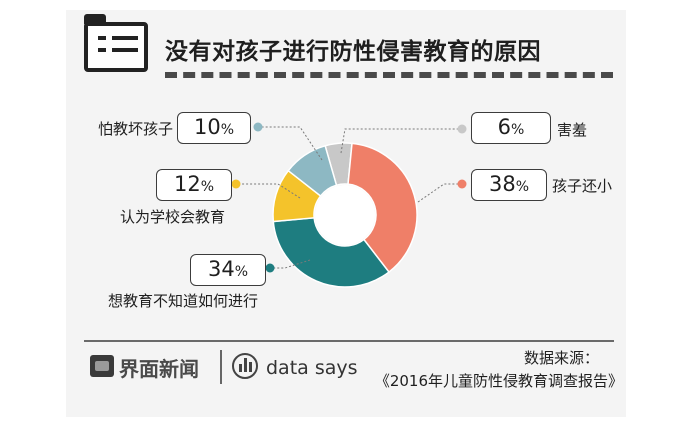 The height and width of the screenshot is (427, 699). I want to click on callout-school-will-teach-label: 认为学校会教育, so click(173, 217).